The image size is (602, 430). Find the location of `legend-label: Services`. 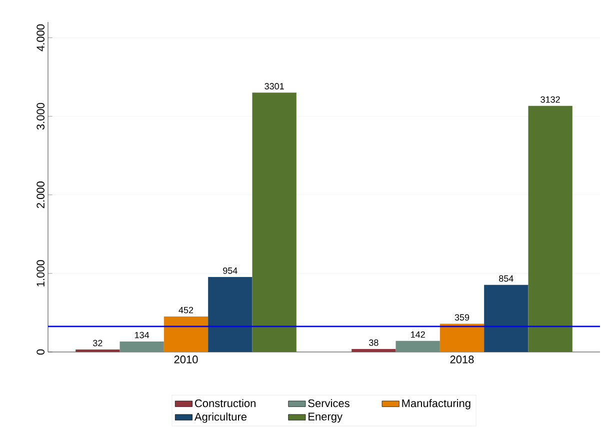

legend-label: Services is located at coordinates (329, 403).